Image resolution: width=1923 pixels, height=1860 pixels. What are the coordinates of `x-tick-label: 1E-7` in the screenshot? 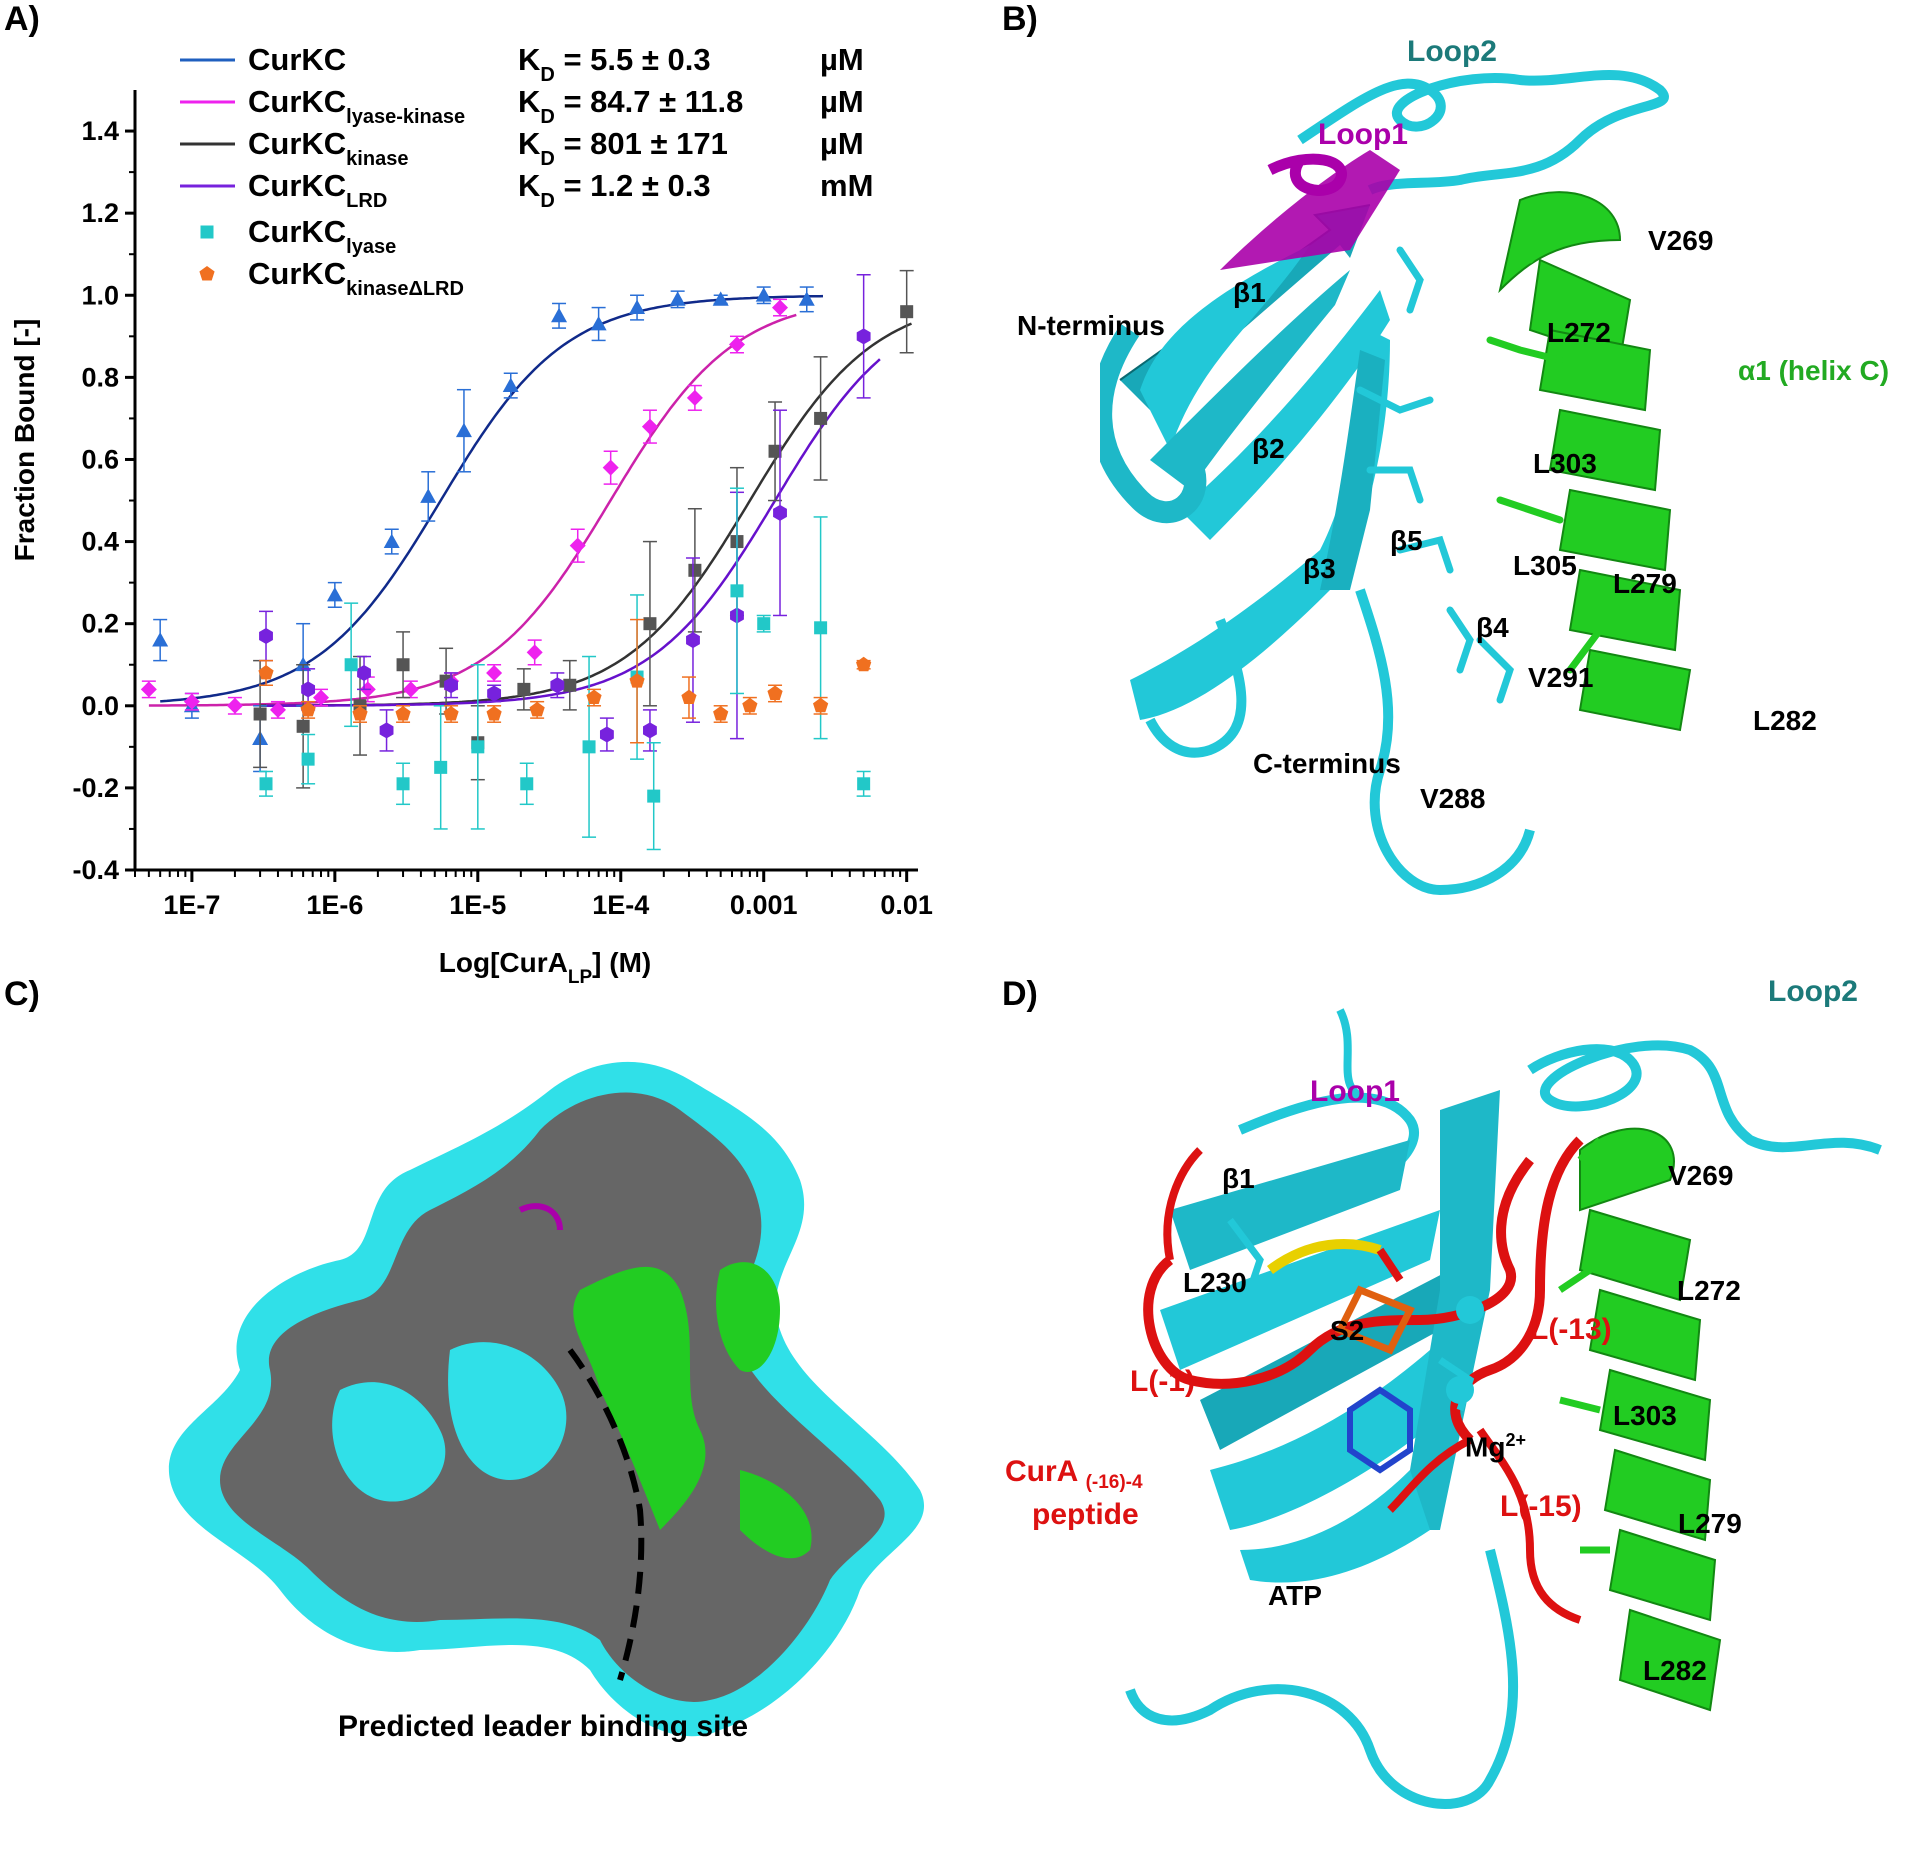 It's located at (191, 905).